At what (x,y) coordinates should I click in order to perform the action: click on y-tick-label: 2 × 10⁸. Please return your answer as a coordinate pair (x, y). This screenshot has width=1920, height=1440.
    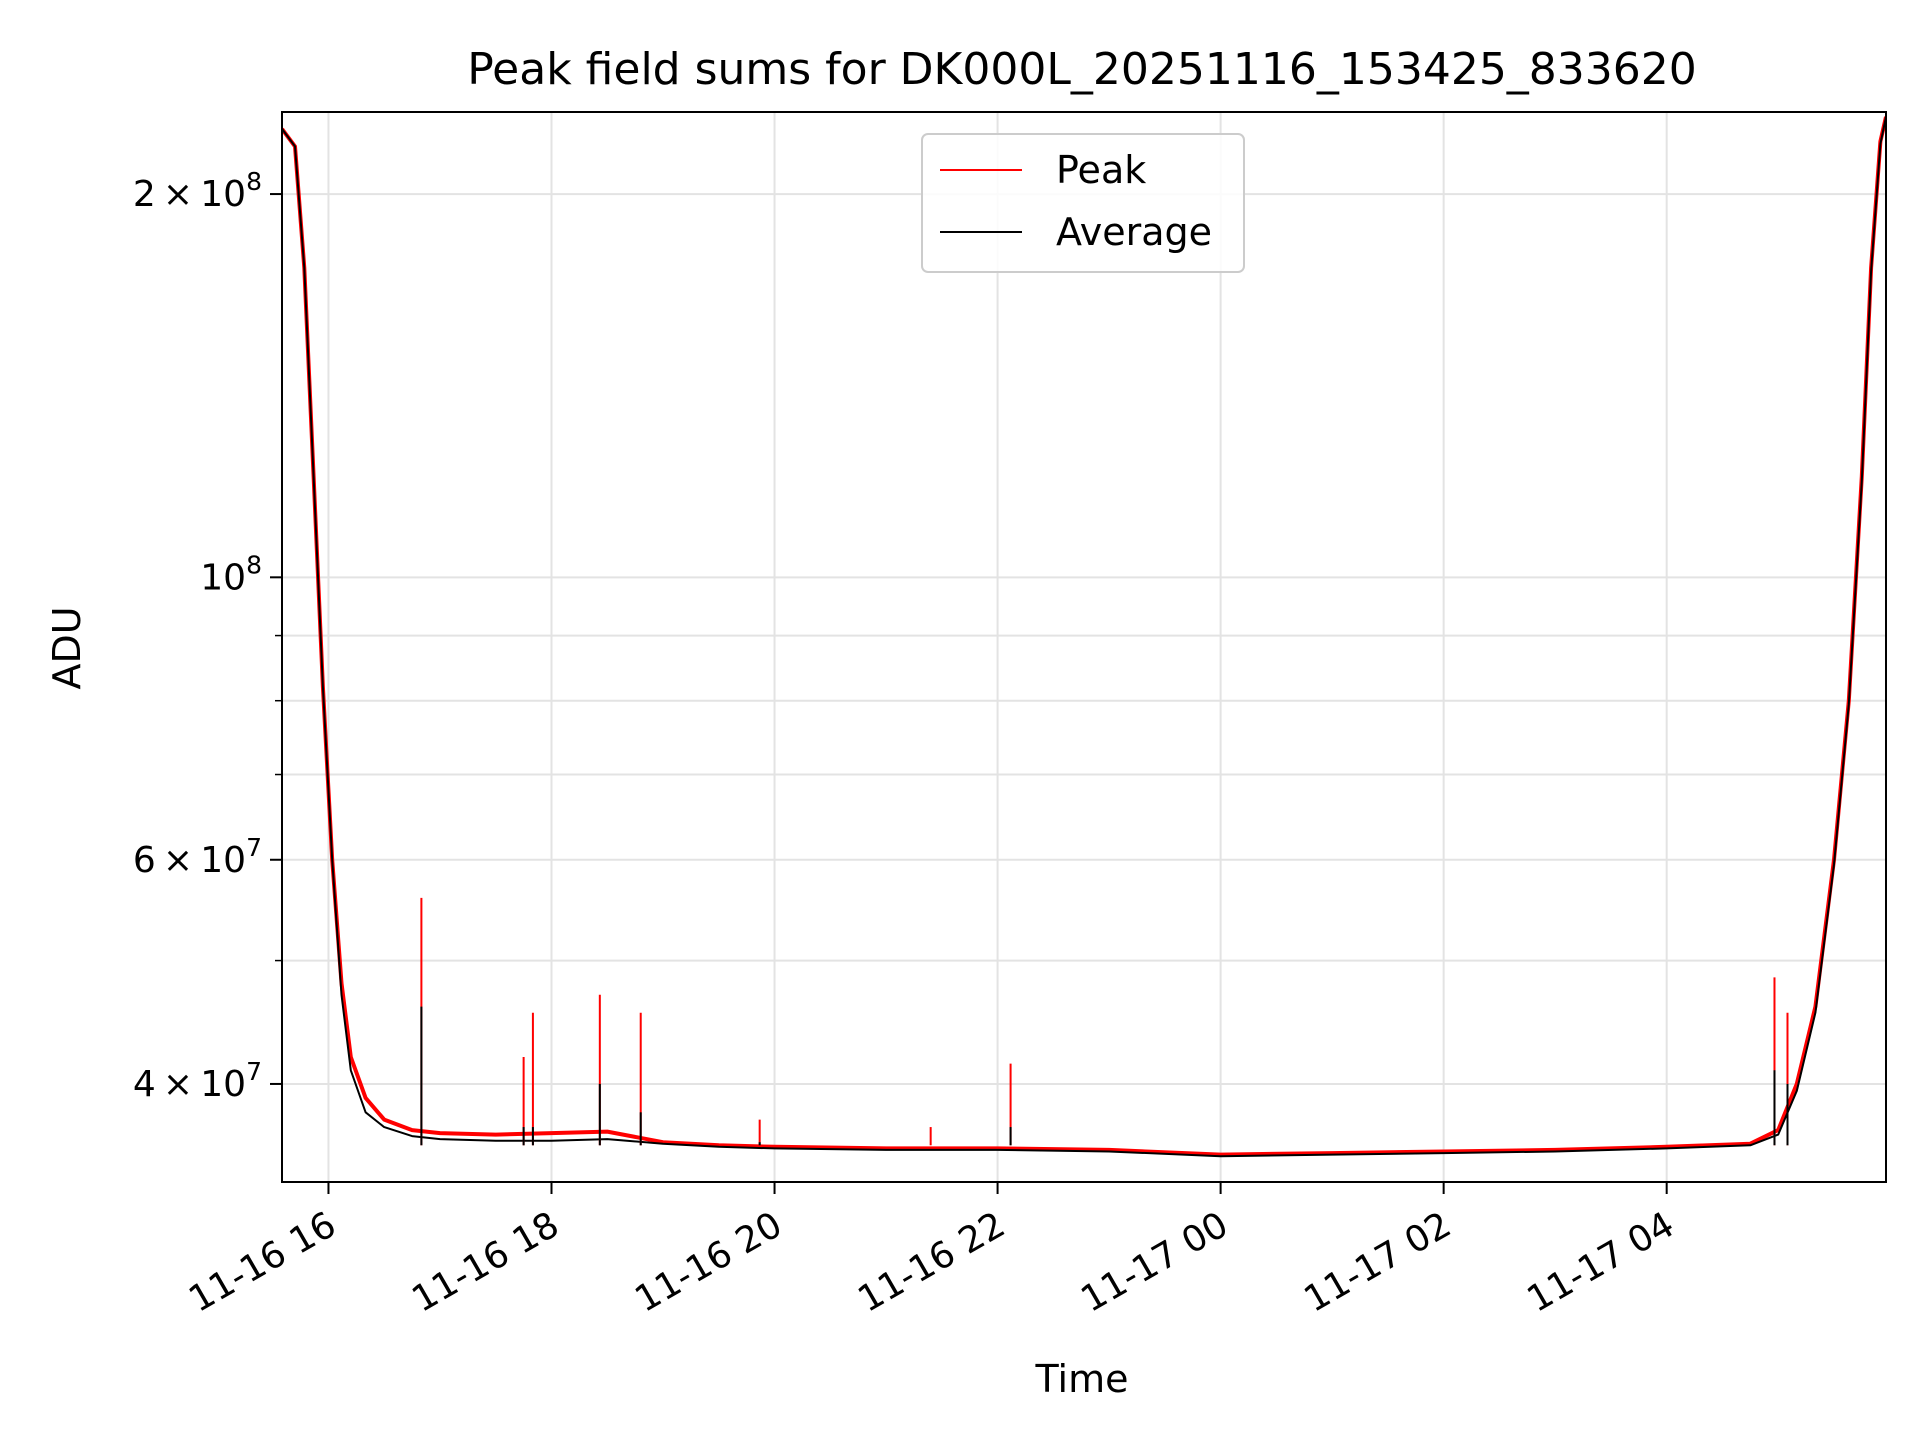
    Looking at the image, I should click on (197, 191).